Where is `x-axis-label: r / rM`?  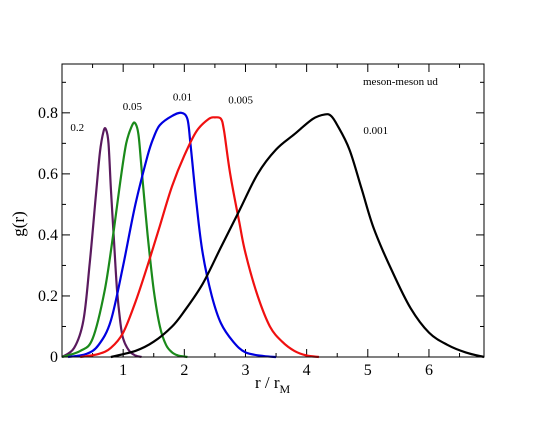 x-axis-label: r / rM is located at coordinates (273, 384).